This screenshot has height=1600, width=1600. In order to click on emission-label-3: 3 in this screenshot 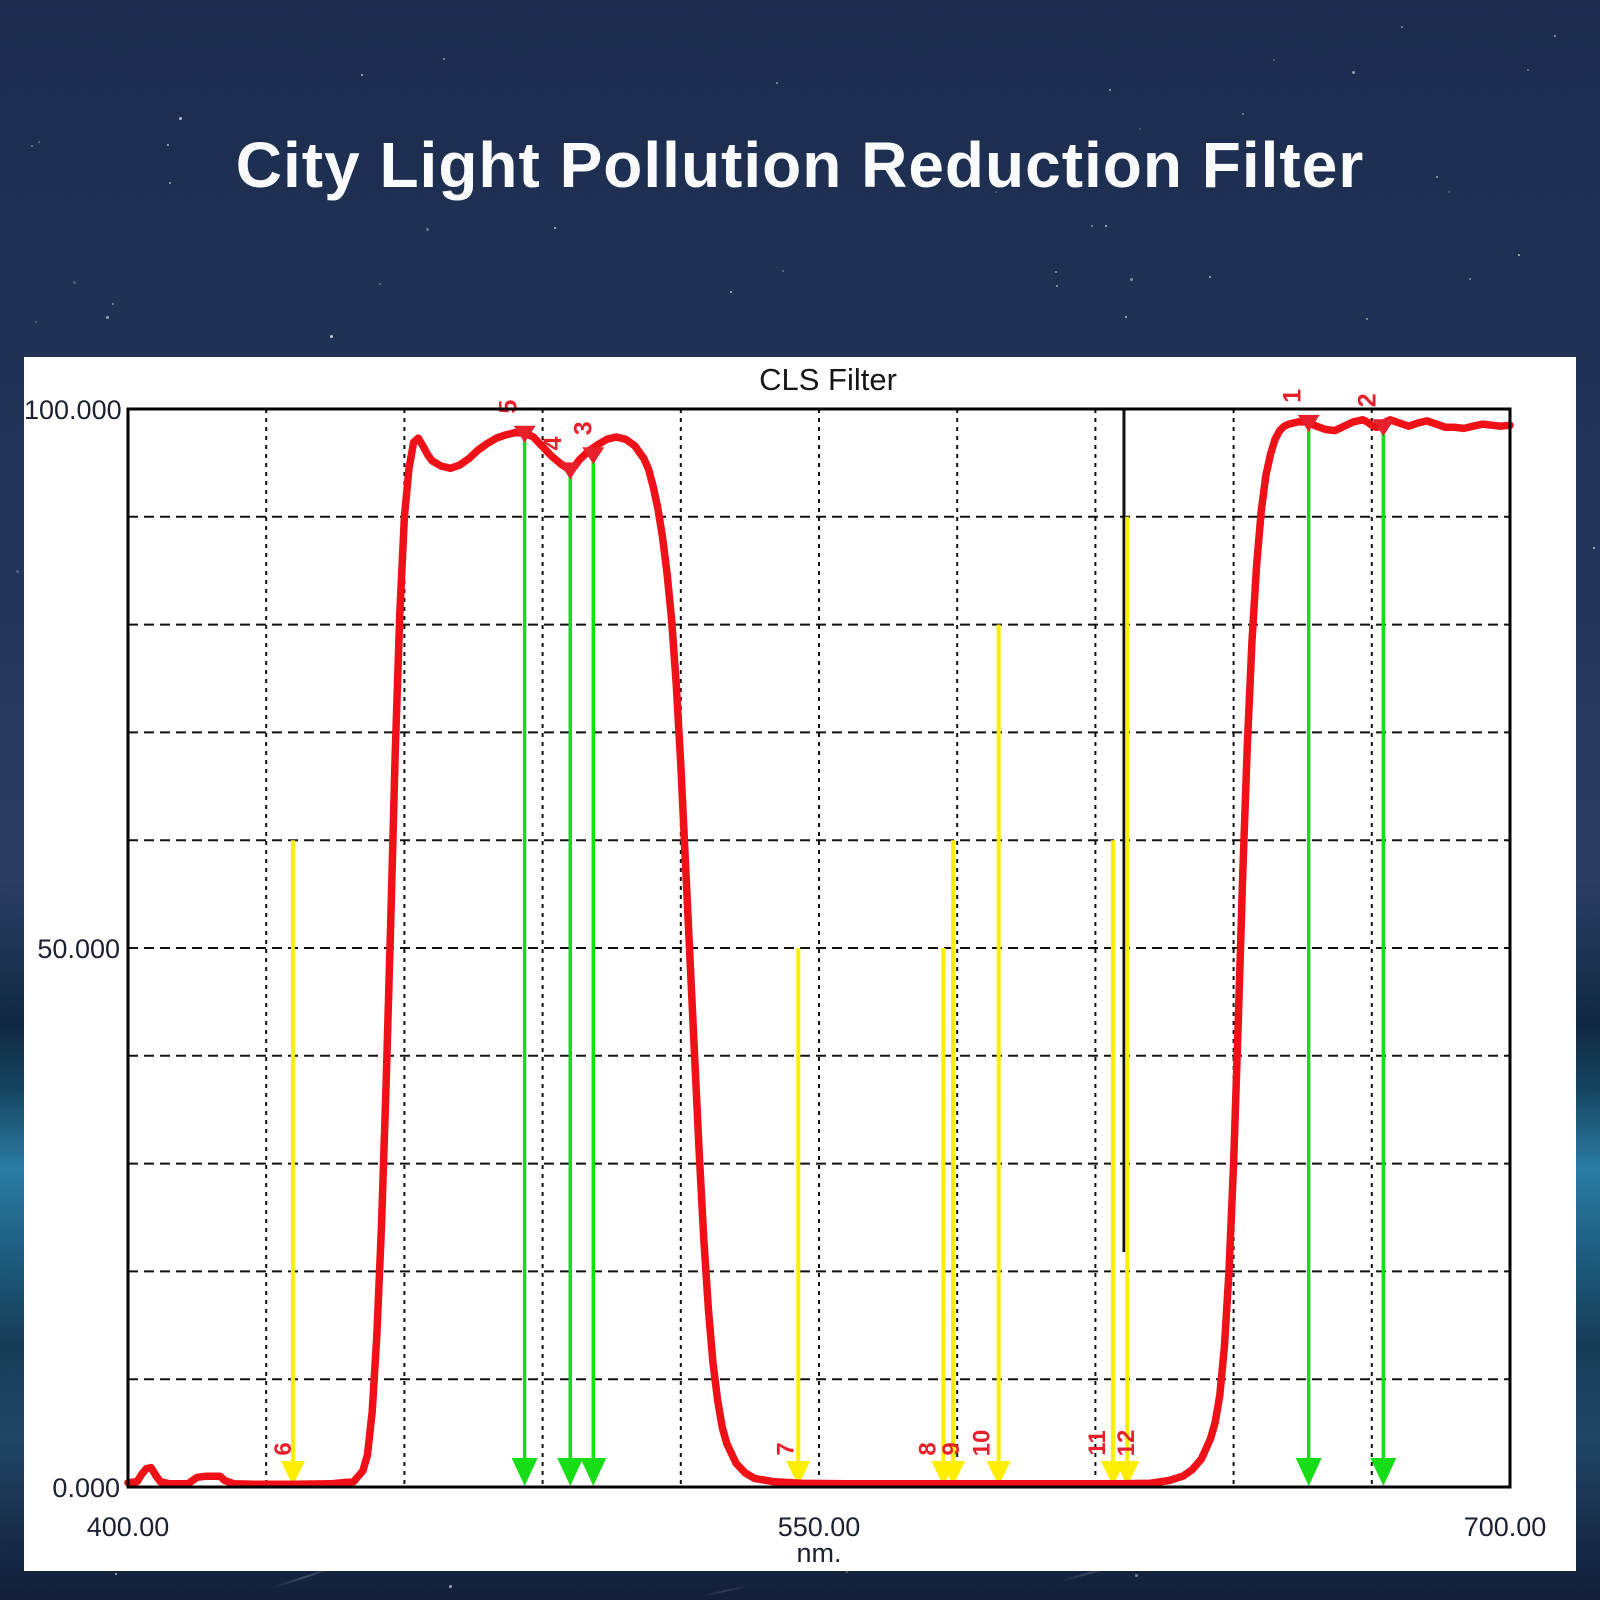, I will do `click(583, 428)`.